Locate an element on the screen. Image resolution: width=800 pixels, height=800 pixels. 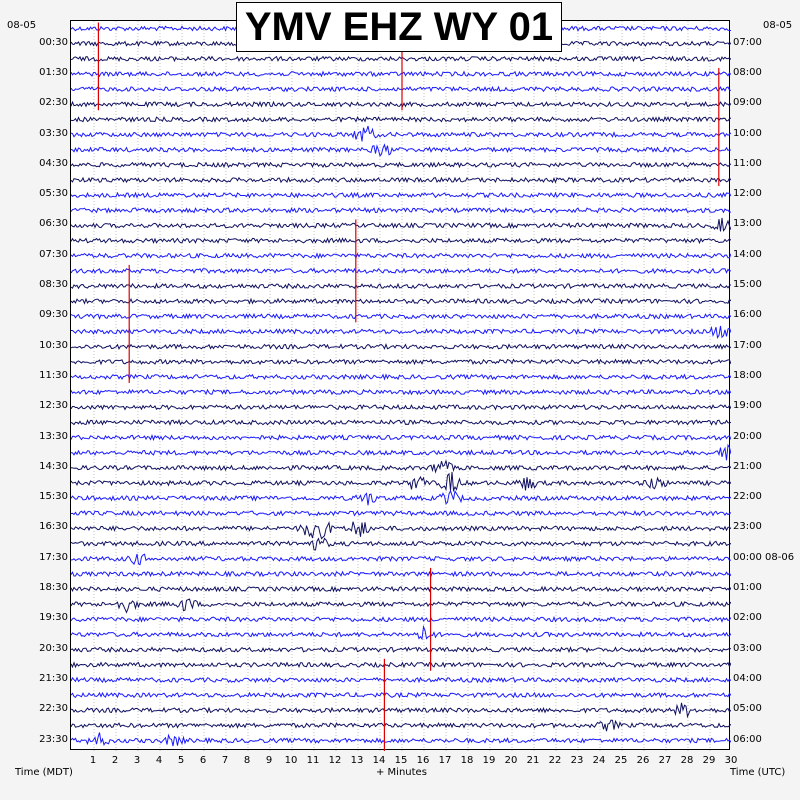
x-tick-label: 20 is located at coordinates (511, 760).